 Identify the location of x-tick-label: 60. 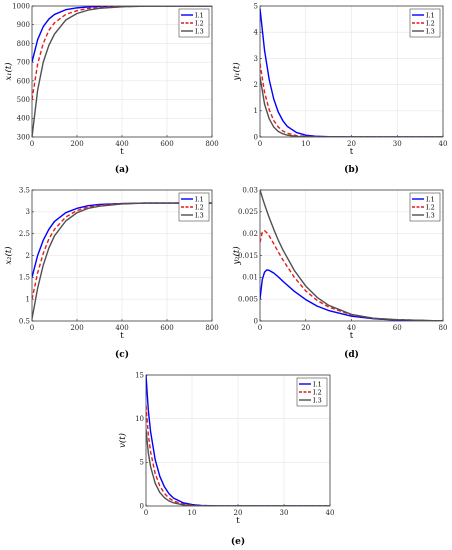
(397, 328).